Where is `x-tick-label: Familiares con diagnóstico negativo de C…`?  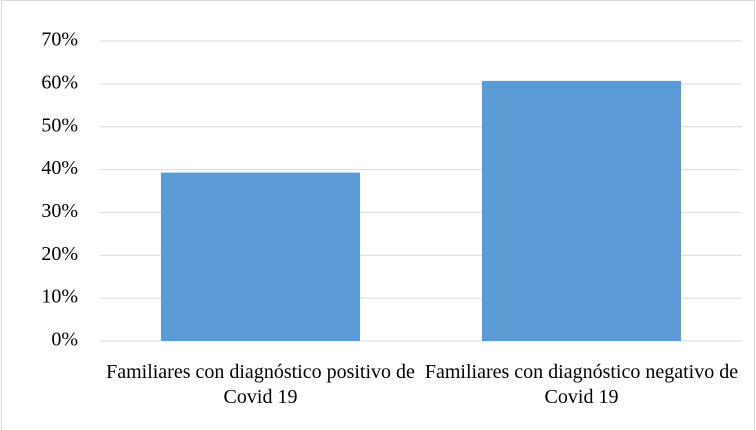
x-tick-label: Familiares con diagnóstico negativo de C… is located at coordinates (581, 384).